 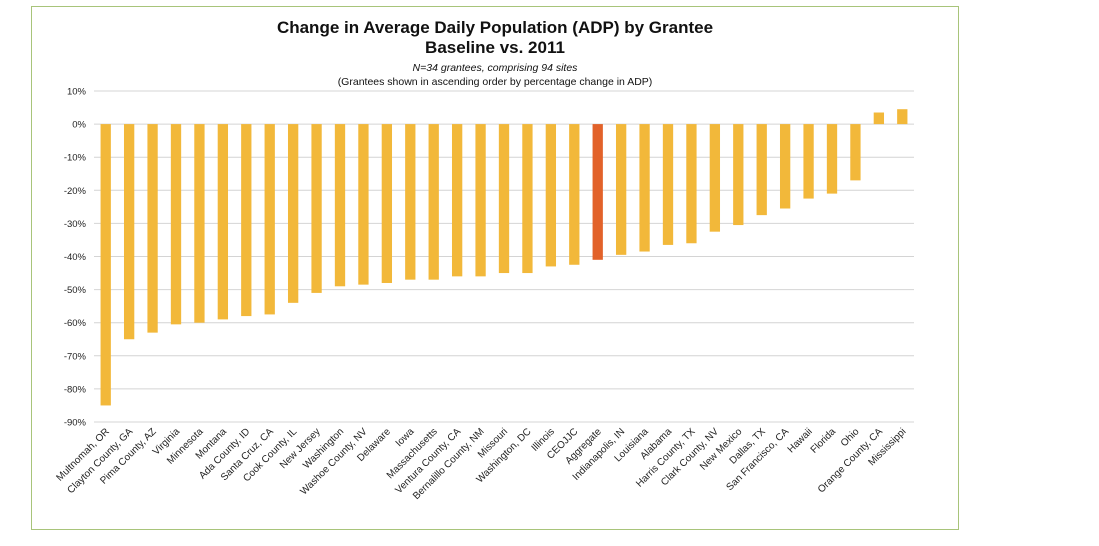 What do you see at coordinates (75, 224) in the screenshot?
I see `y-tick-label: -30%` at bounding box center [75, 224].